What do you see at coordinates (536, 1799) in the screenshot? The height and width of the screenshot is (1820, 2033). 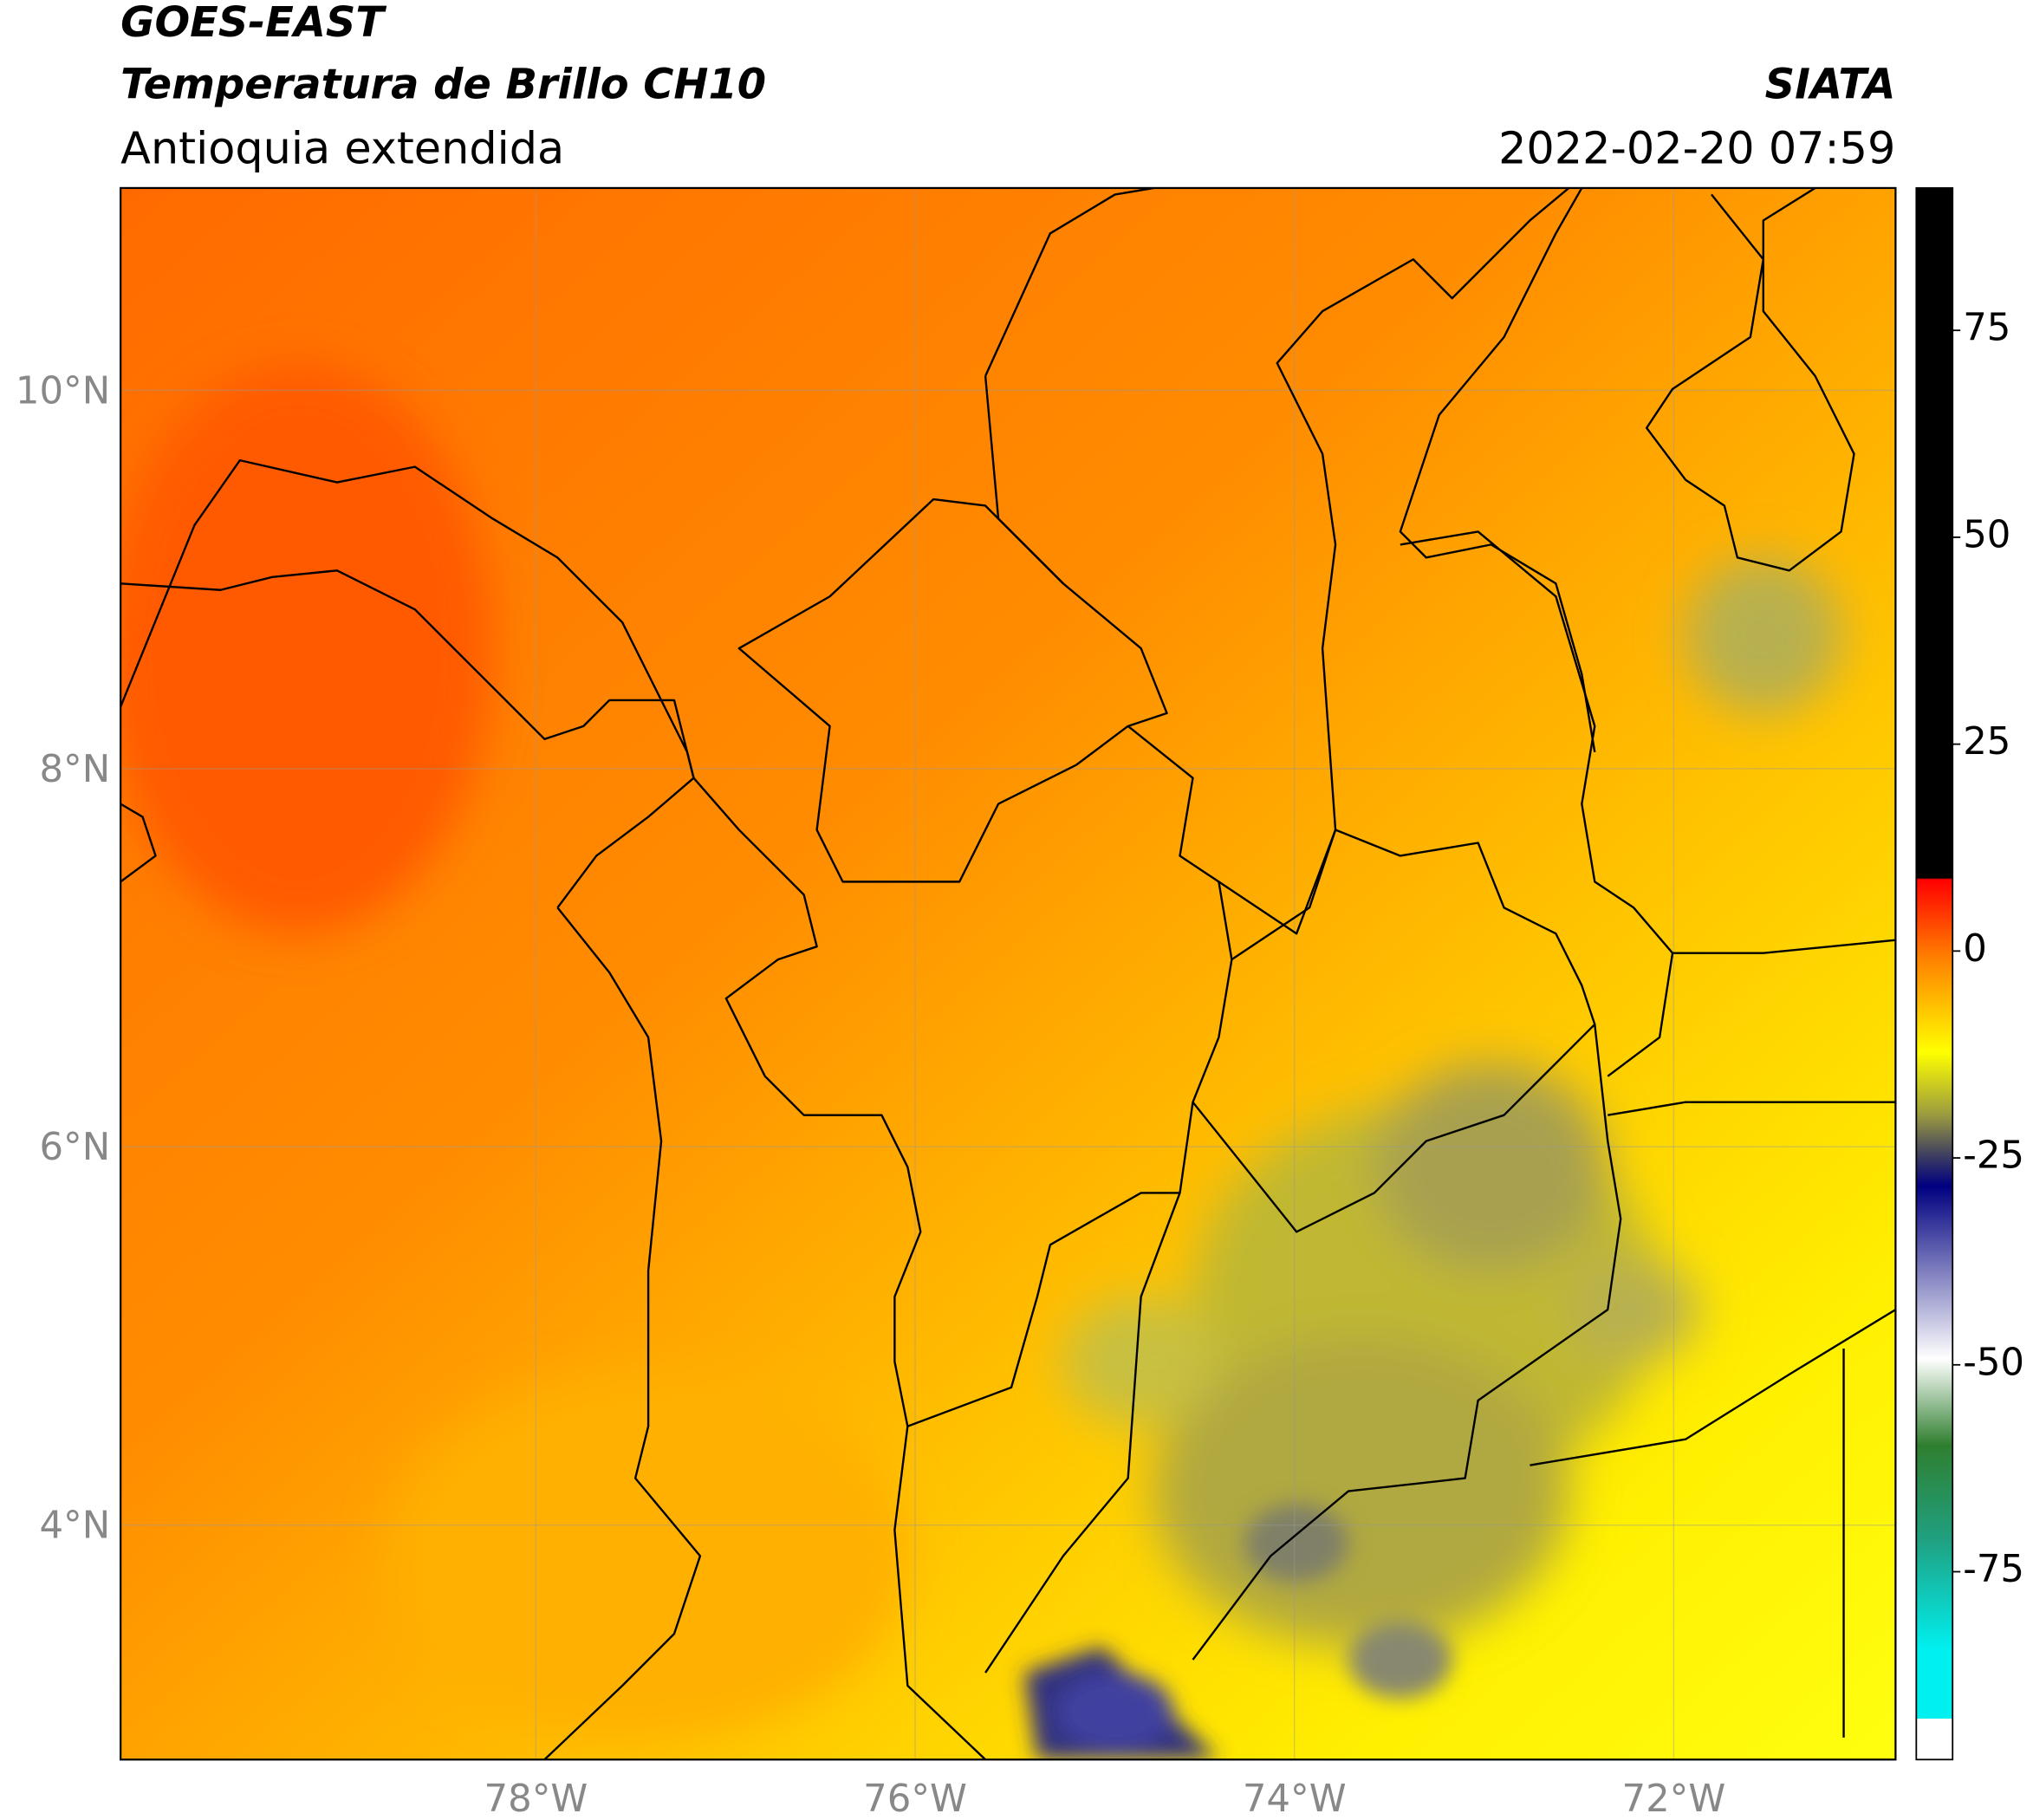 I see `lon-tick-label: 78°W` at bounding box center [536, 1799].